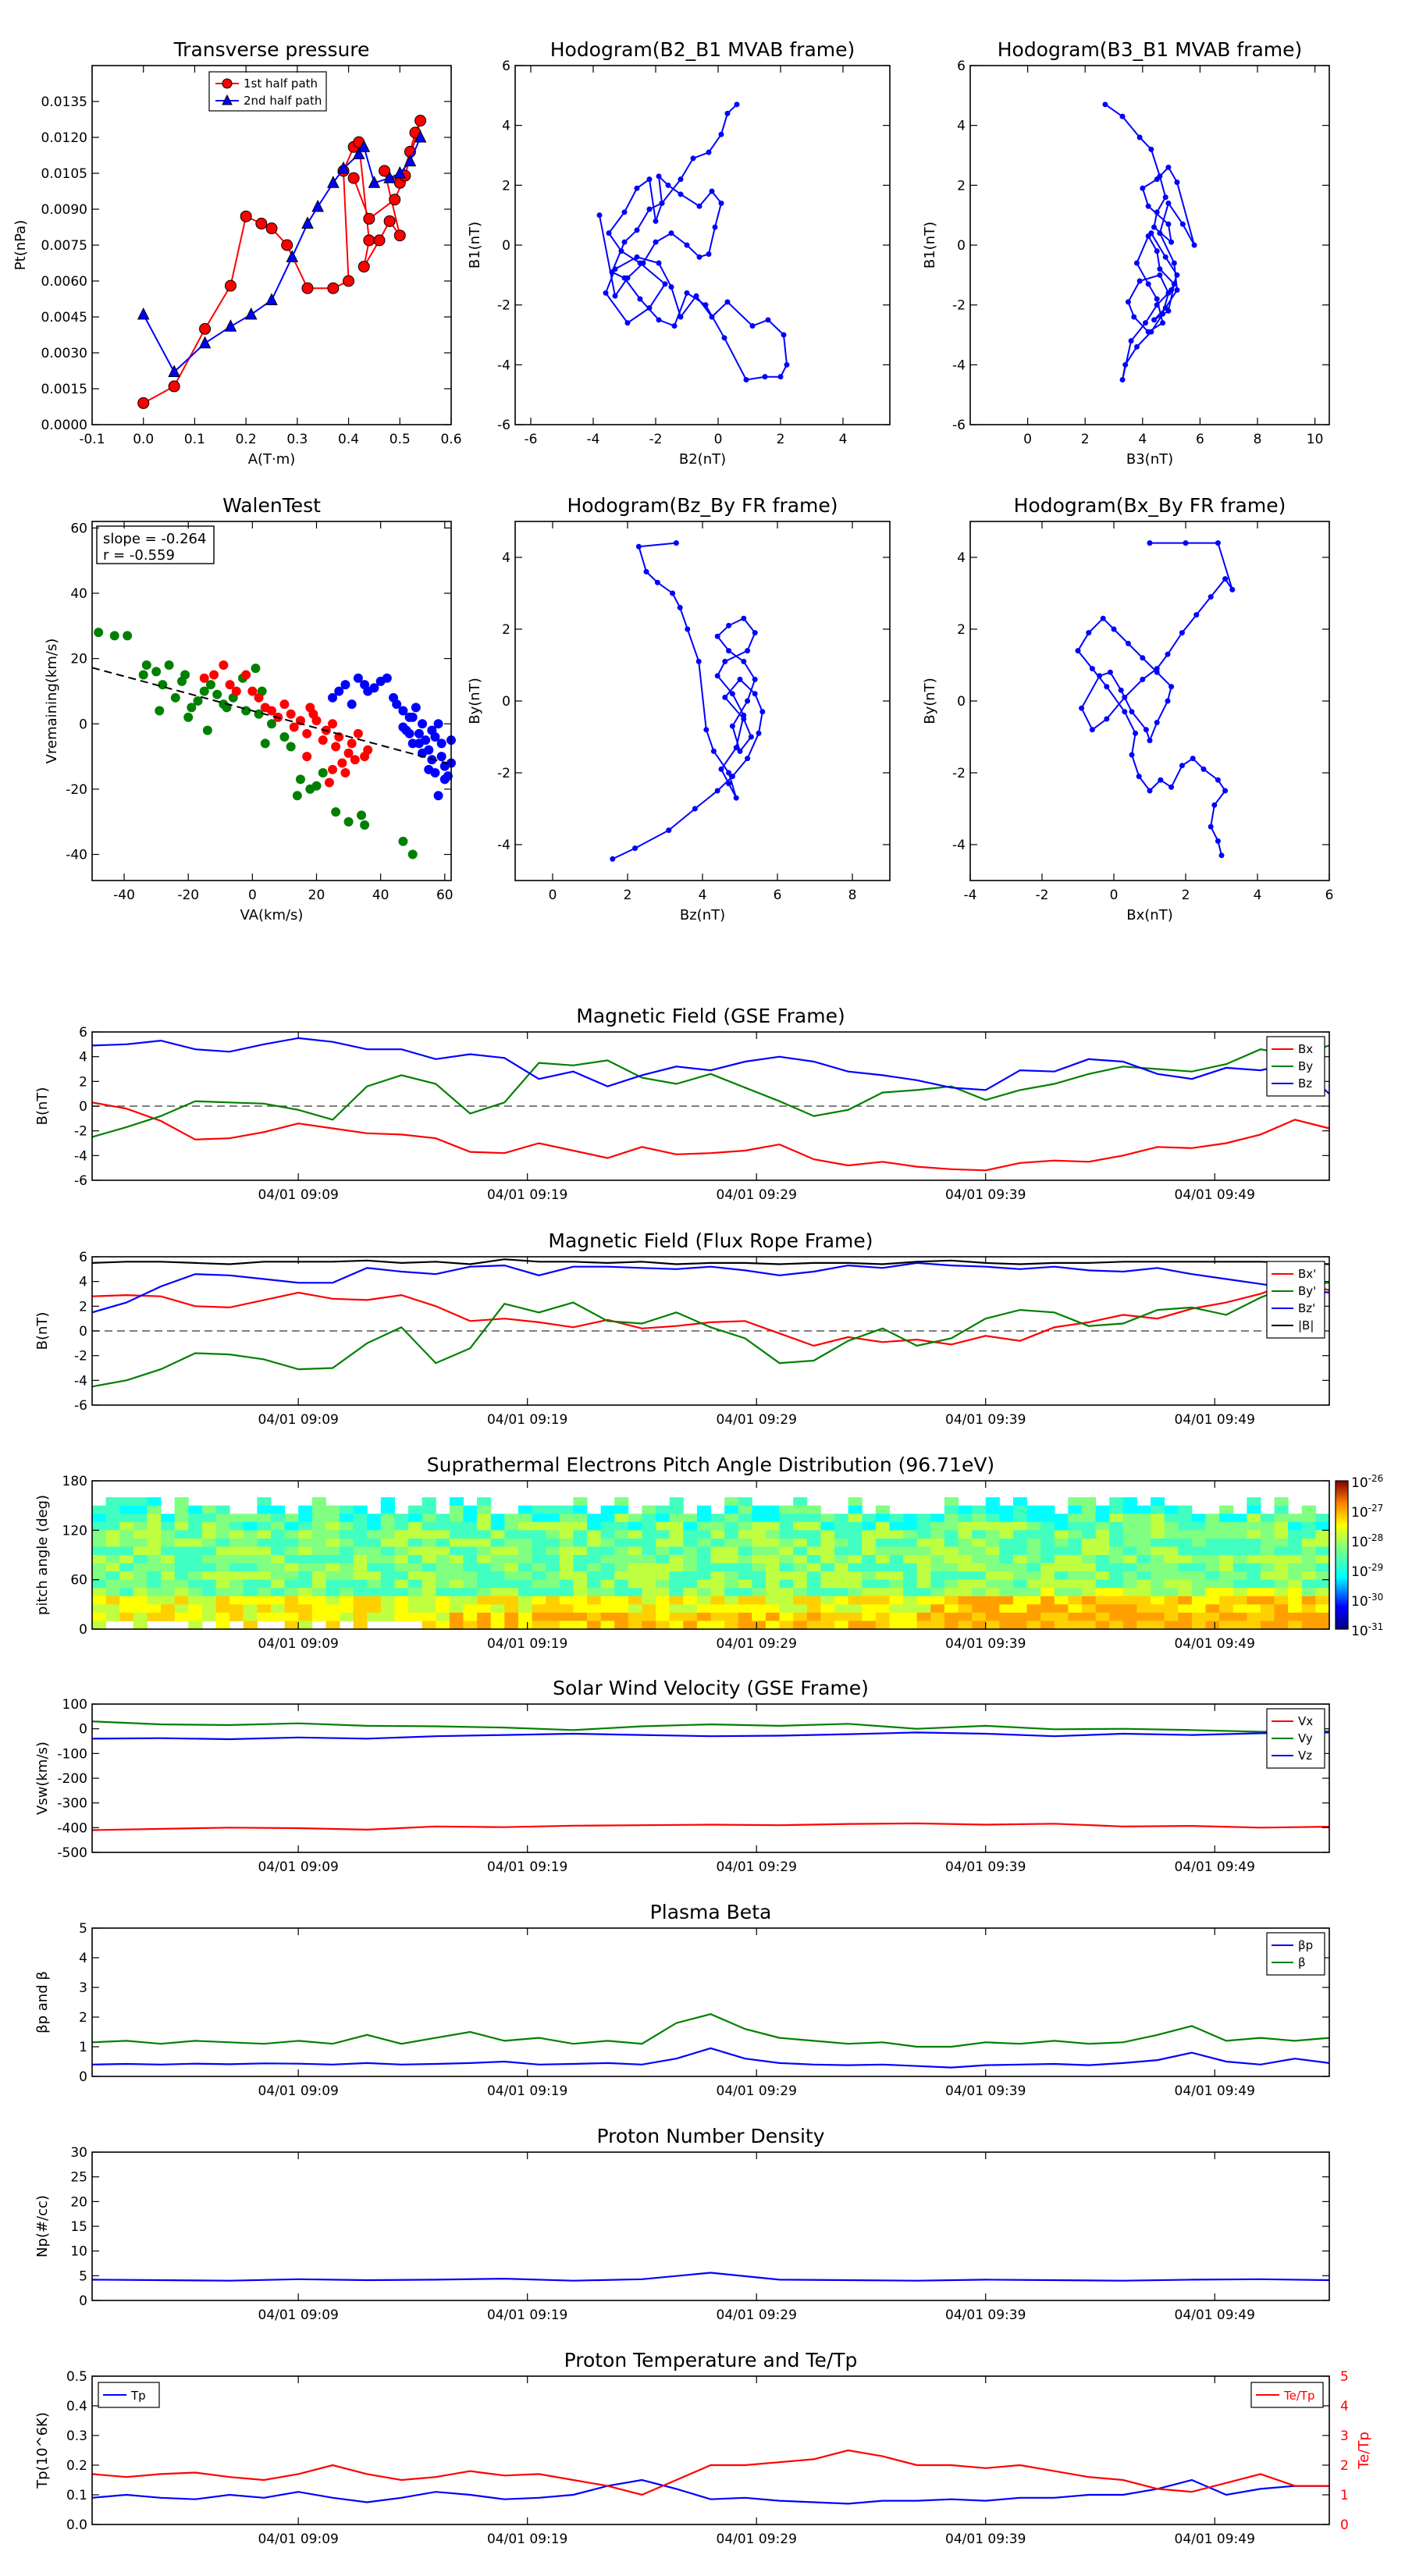  What do you see at coordinates (298, 1644) in the screenshot?
I see `time-tick-label: 04/01 09:09` at bounding box center [298, 1644].